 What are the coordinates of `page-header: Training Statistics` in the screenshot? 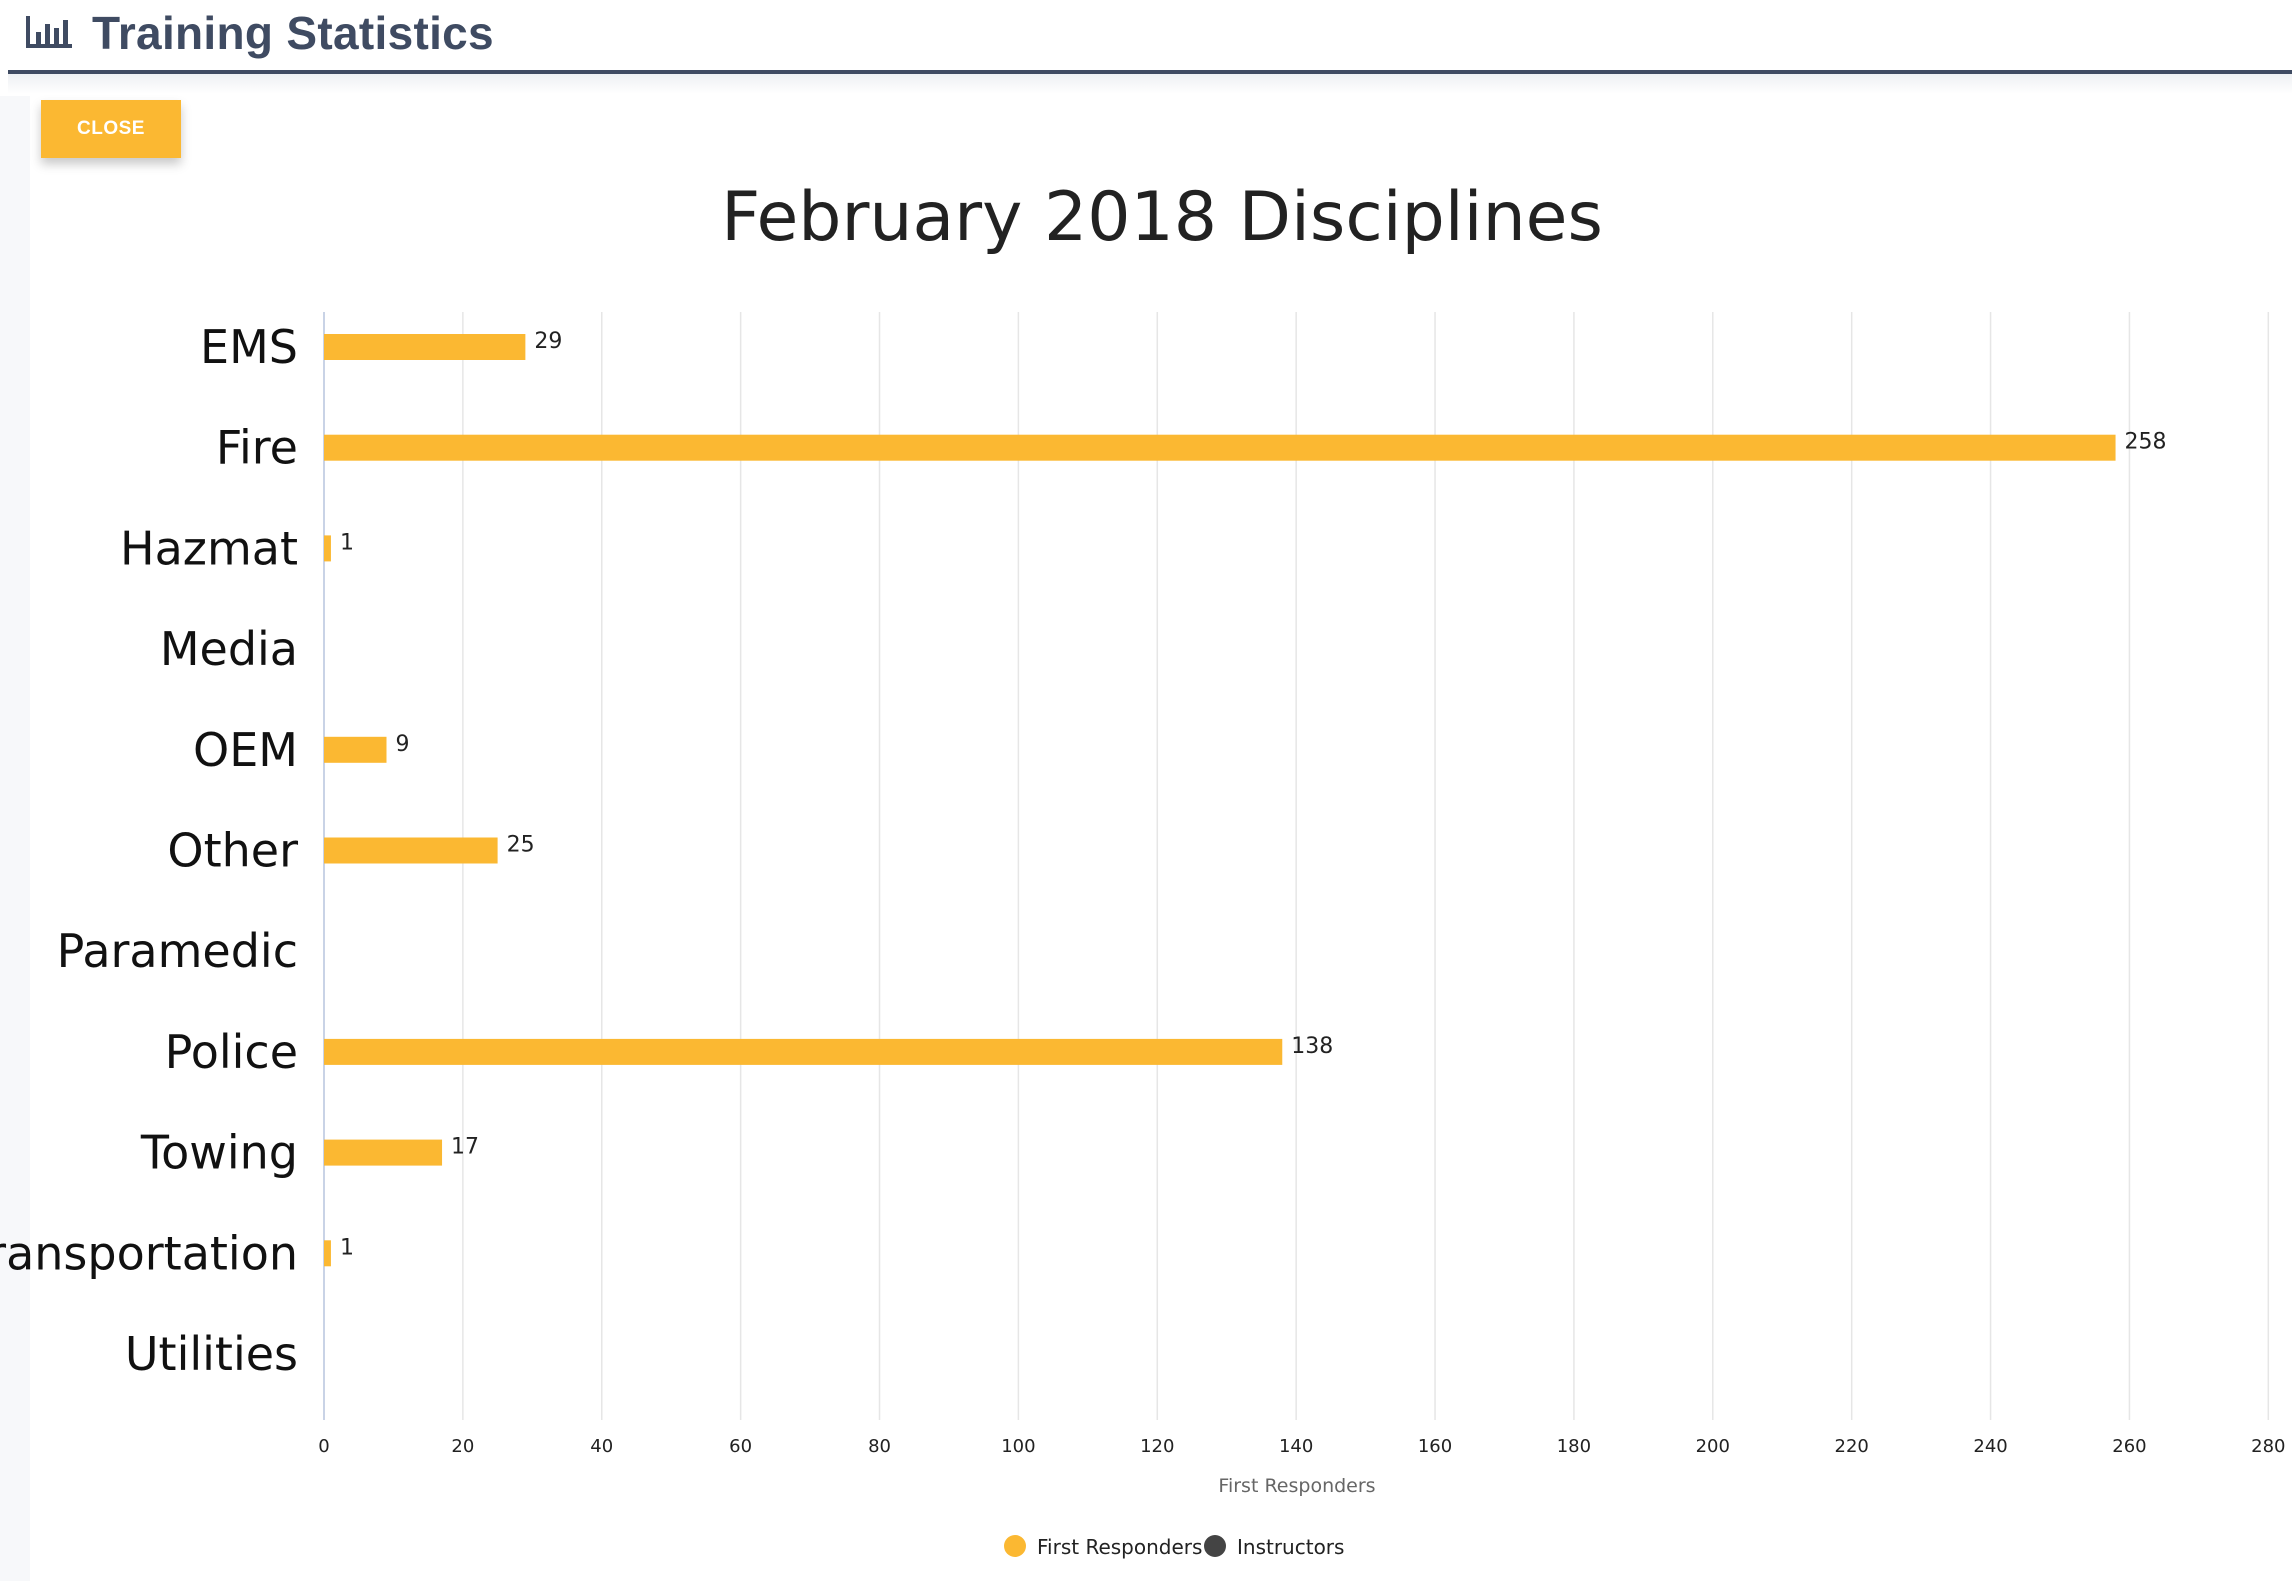 It's located at (1150, 37).